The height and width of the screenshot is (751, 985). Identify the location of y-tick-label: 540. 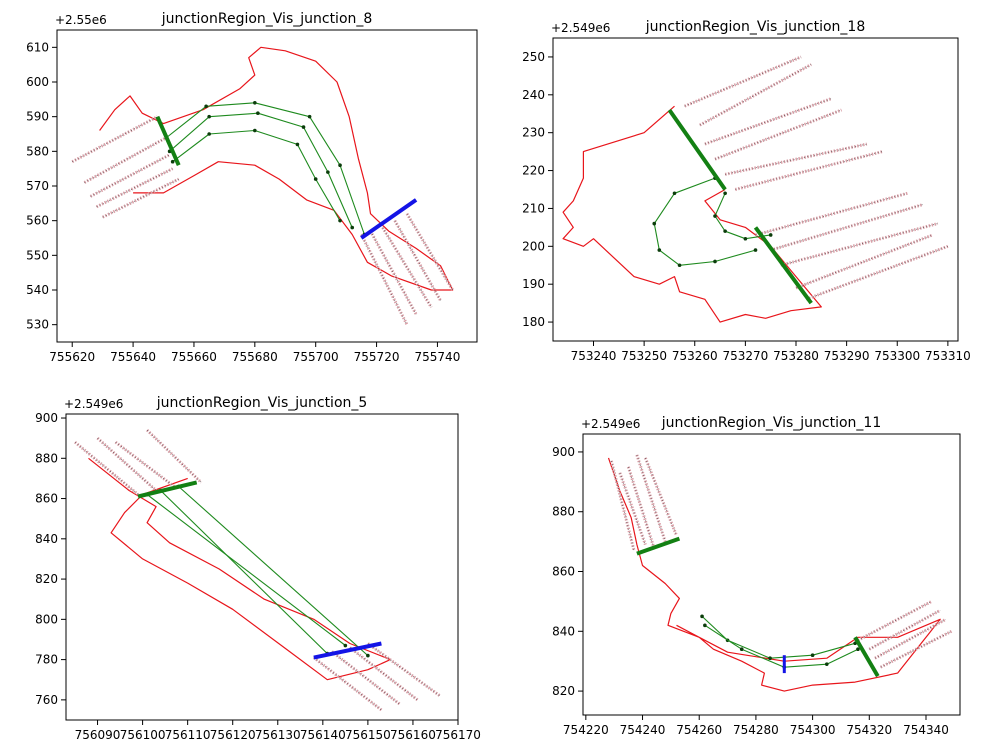
(37, 290).